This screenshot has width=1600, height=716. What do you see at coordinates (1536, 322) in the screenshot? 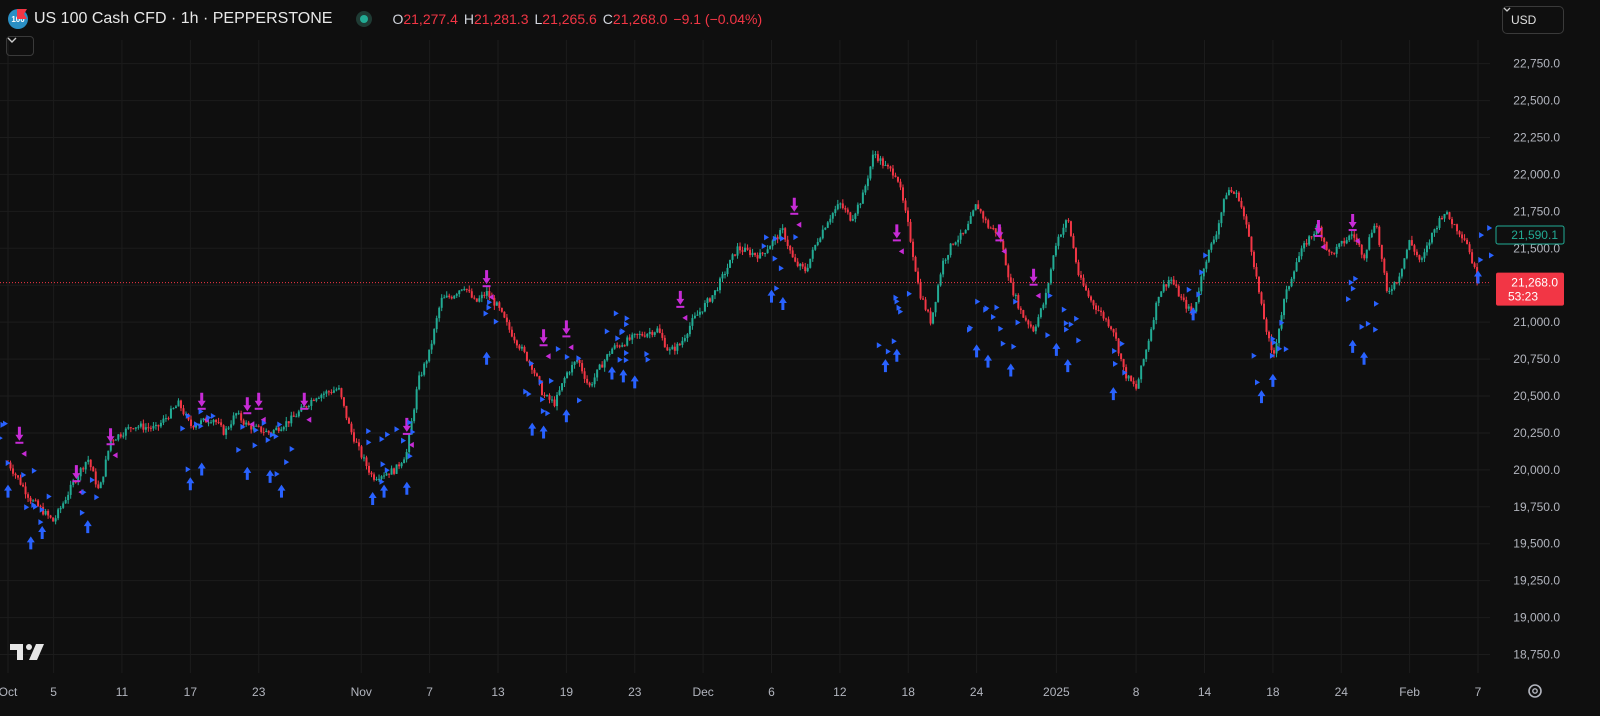
I see `y-axis-tick-label: 21,000.0` at bounding box center [1536, 322].